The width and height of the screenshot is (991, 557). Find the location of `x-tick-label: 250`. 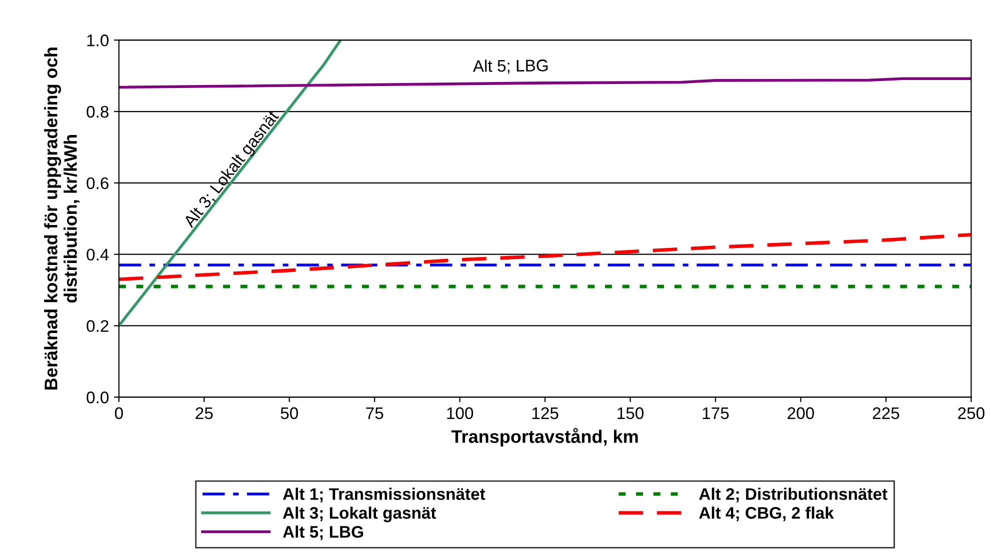

x-tick-label: 250 is located at coordinates (971, 413).